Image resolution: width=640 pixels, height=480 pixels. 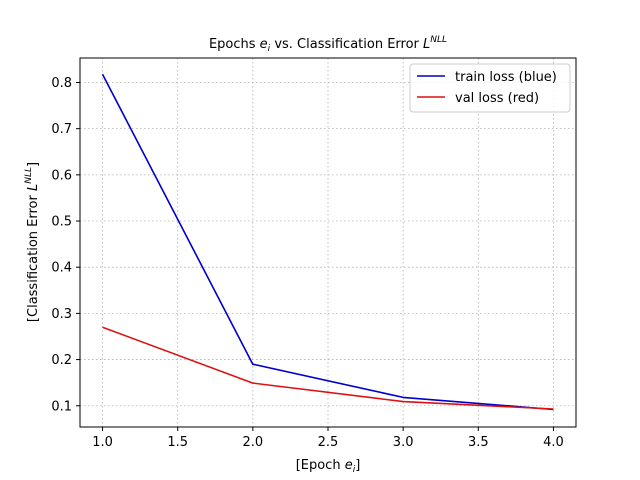 What do you see at coordinates (328, 44) in the screenshot?
I see `chart-title: Epochs ei vs. Classification Error LNLL` at bounding box center [328, 44].